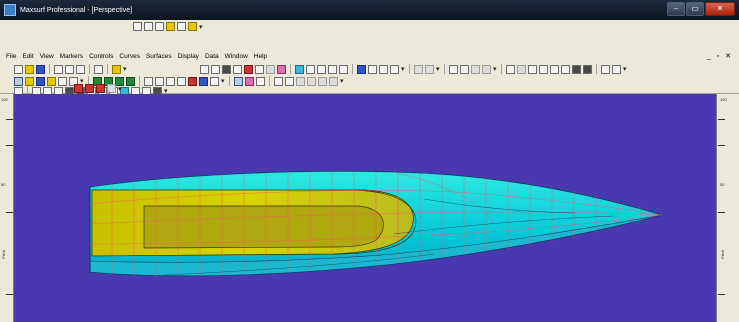 Image resolution: width=739 pixels, height=322 pixels. Describe the element at coordinates (51, 81) in the screenshot. I see `add-node-icon` at that location.